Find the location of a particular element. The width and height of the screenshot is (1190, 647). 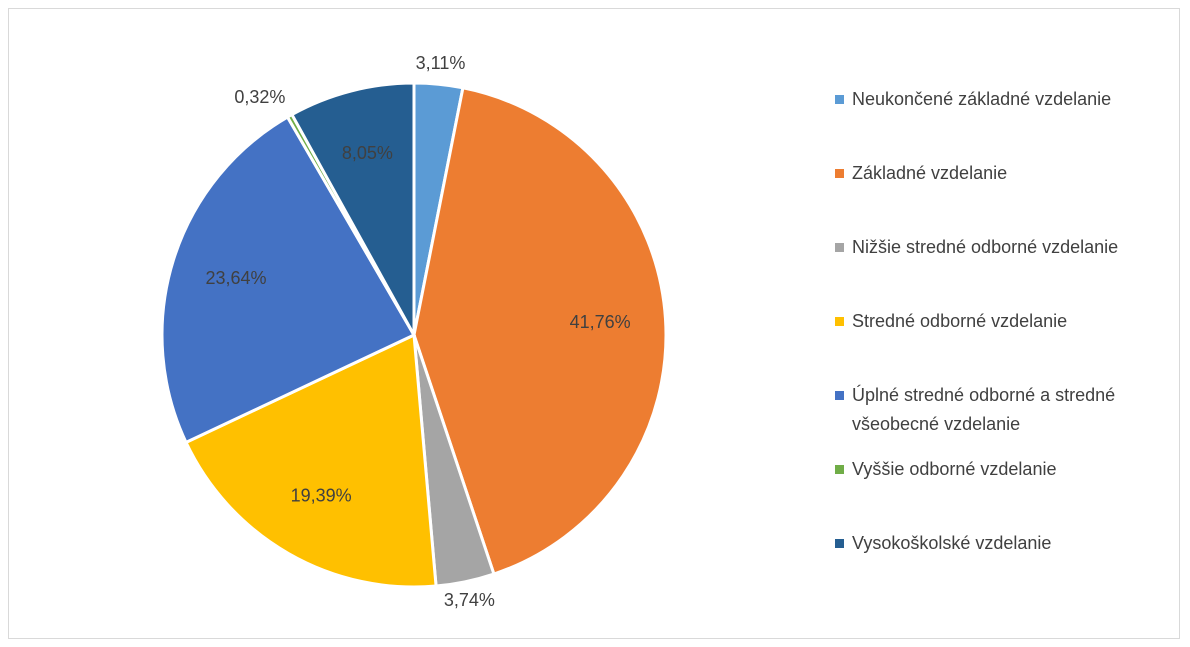

data-label: 19,39% is located at coordinates (321, 495).